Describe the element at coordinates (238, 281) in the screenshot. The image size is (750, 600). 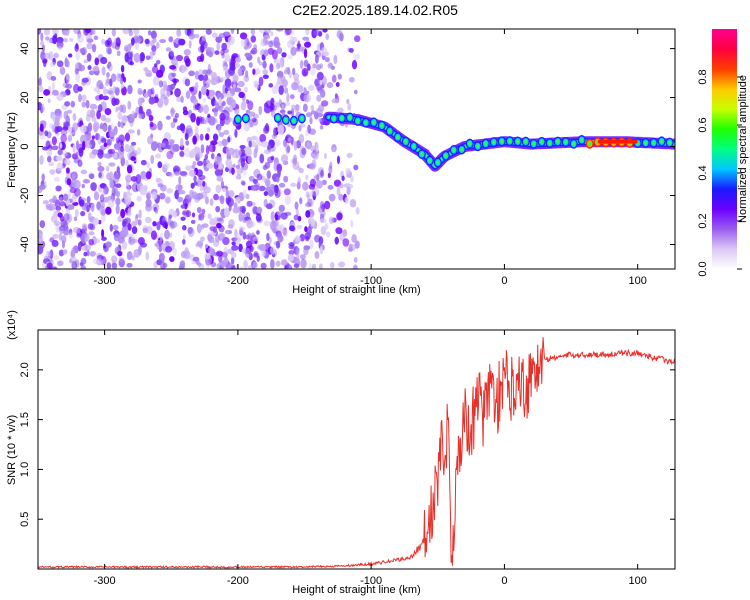
I see `x-tick-label-top: -200` at that location.